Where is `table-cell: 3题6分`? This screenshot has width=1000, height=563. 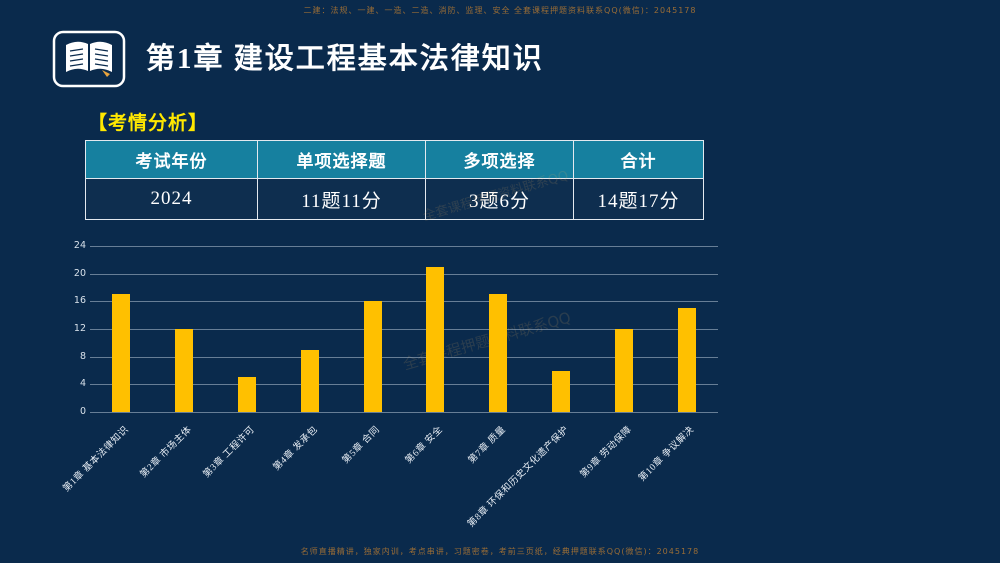 table-cell: 3题6分 is located at coordinates (499, 199).